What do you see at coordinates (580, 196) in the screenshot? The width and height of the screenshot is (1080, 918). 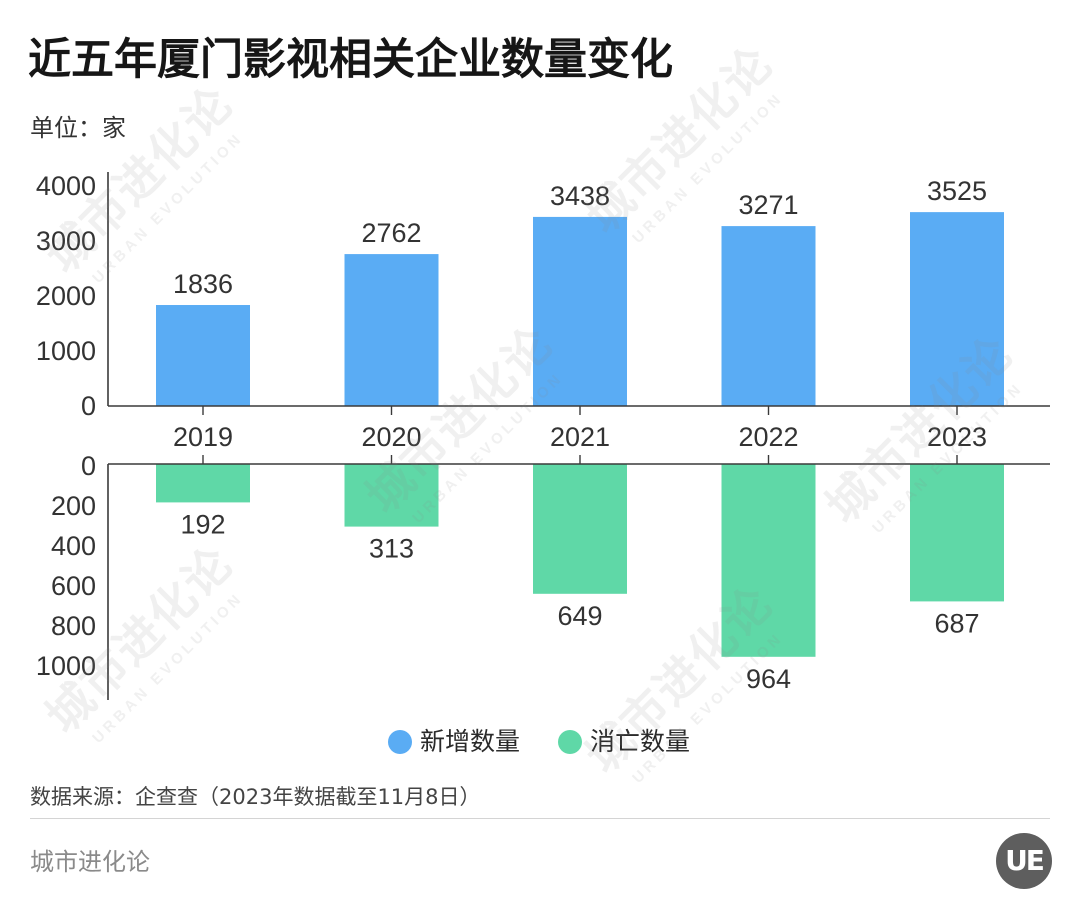 I see `value-label-new-2021: 3438` at bounding box center [580, 196].